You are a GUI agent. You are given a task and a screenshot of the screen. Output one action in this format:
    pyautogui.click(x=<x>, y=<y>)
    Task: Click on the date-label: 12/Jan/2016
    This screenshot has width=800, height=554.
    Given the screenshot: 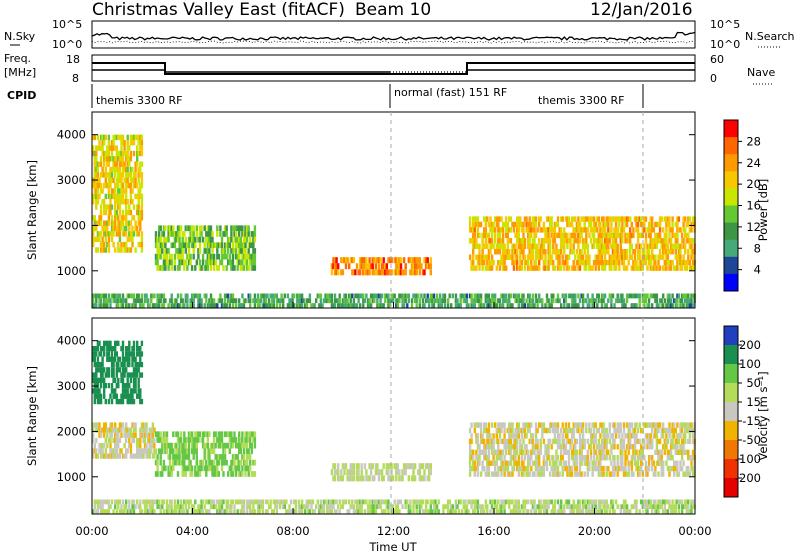 What is the action you would take?
    pyautogui.click(x=641, y=10)
    